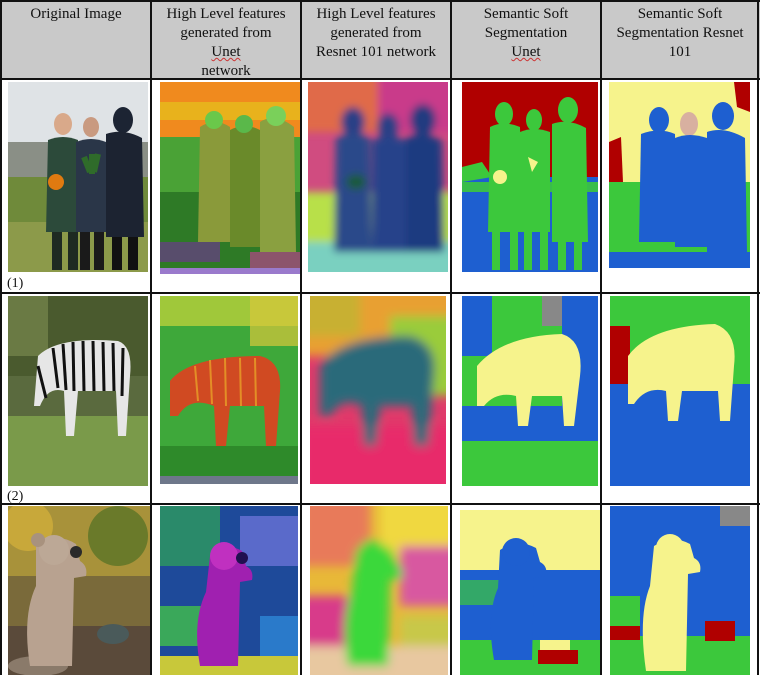  What do you see at coordinates (680, 52) in the screenshot?
I see `header-text: 101` at bounding box center [680, 52].